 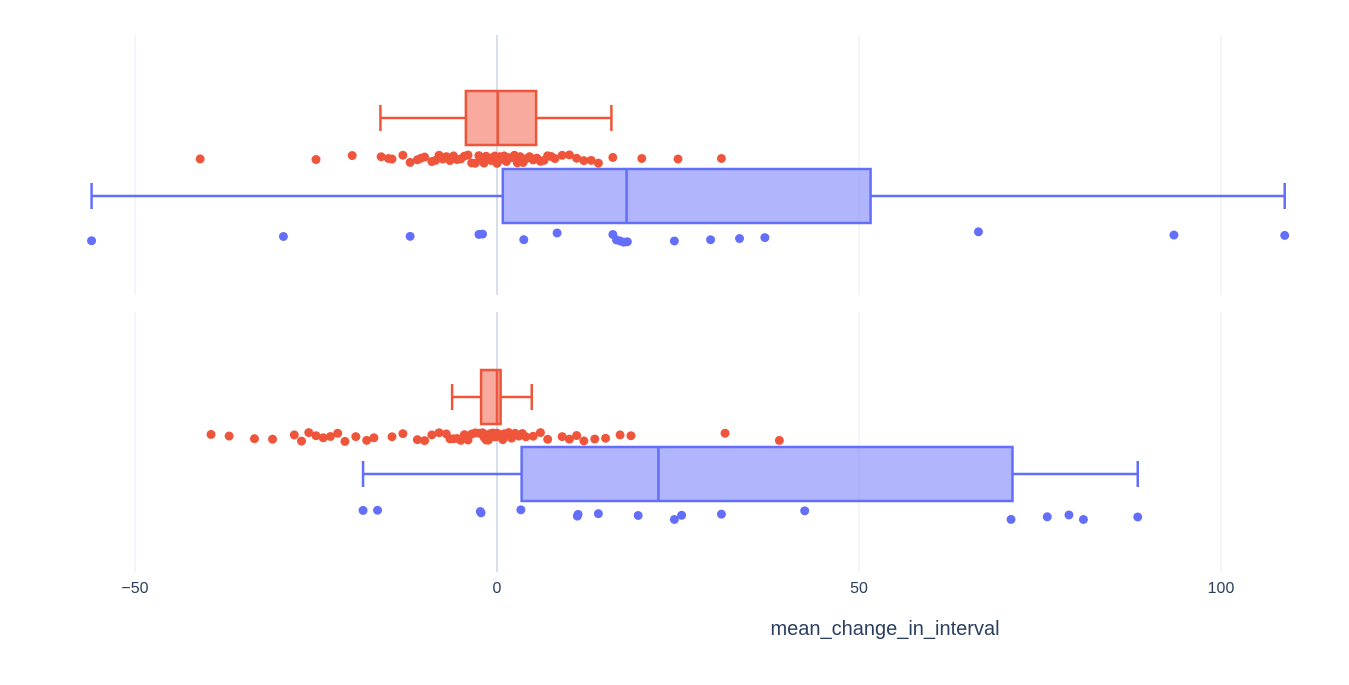 What do you see at coordinates (1221, 588) in the screenshot?
I see `x-tick-label: 100` at bounding box center [1221, 588].